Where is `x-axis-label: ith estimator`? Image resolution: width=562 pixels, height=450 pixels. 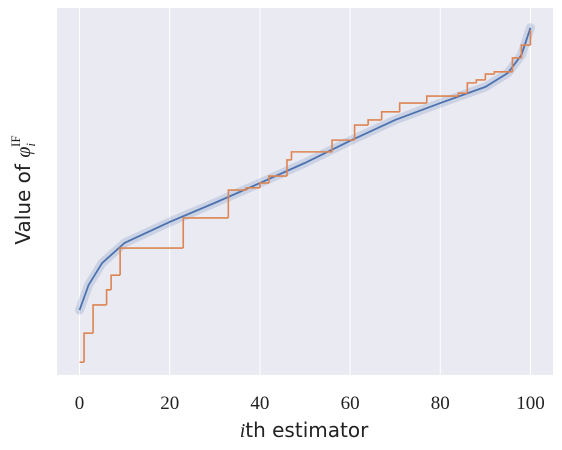 x-axis-label: ith estimator is located at coordinates (304, 430).